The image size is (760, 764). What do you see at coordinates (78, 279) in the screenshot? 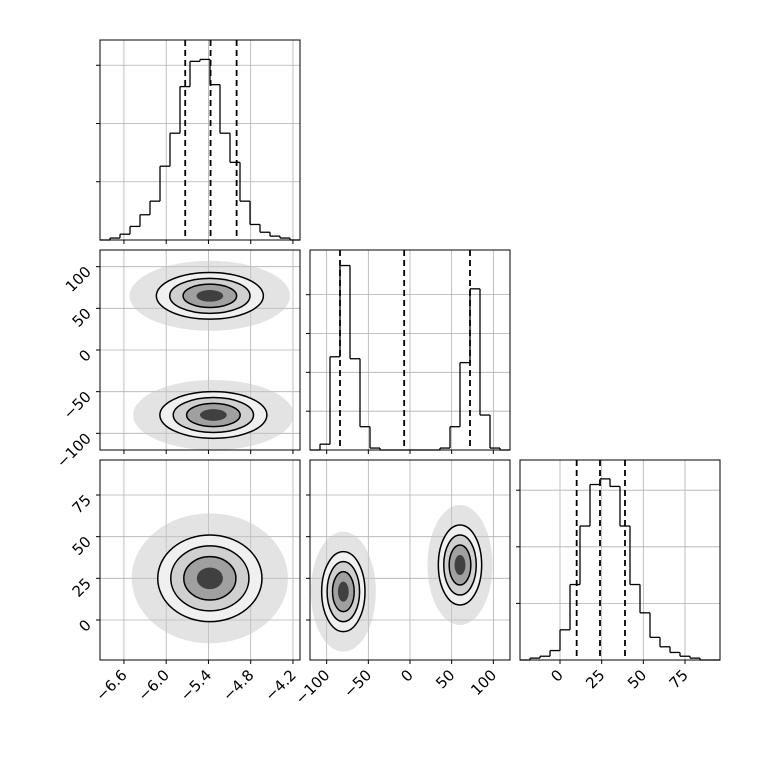
I see `y-tick-label: 100` at bounding box center [78, 279].